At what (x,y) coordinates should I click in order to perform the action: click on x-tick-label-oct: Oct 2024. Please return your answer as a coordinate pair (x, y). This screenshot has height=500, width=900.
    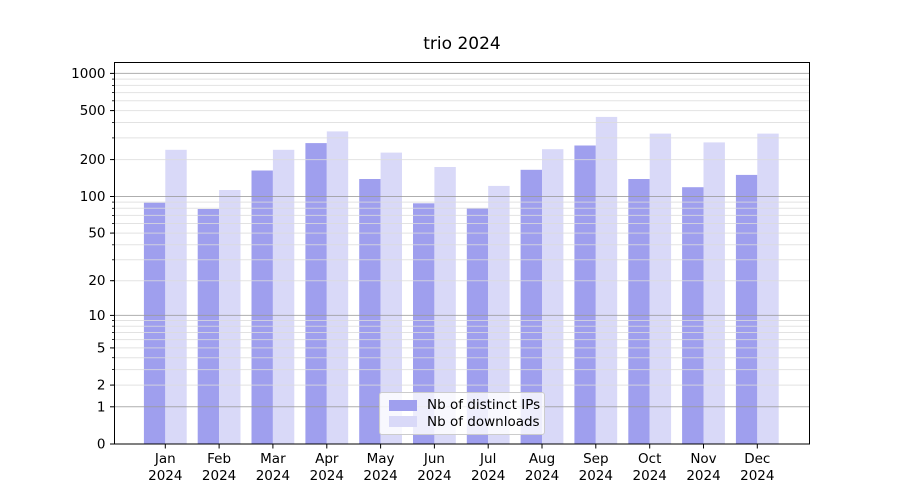
    Looking at the image, I should click on (650, 467).